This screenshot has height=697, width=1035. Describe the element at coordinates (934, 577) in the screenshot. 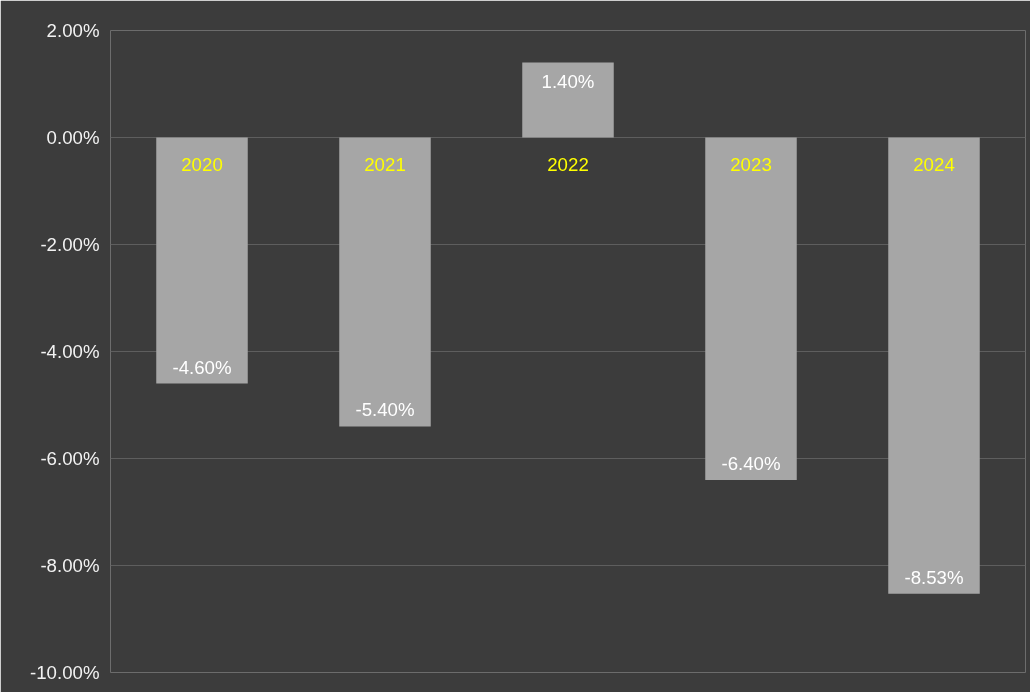

I see `data-label: -8.53%` at that location.